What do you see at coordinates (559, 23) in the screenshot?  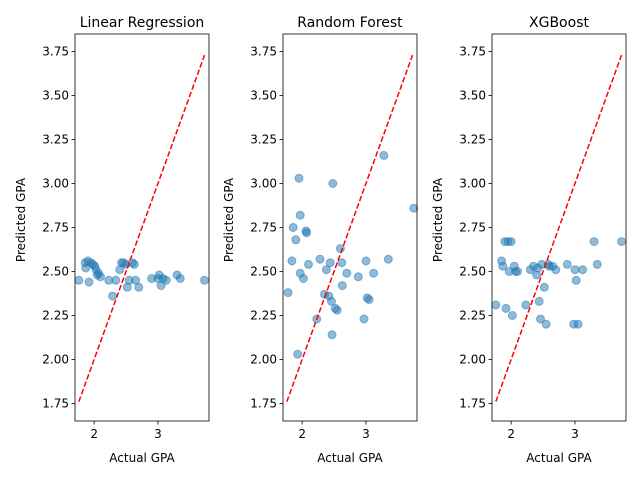 I see `subplot-title: XGBoost` at bounding box center [559, 23].